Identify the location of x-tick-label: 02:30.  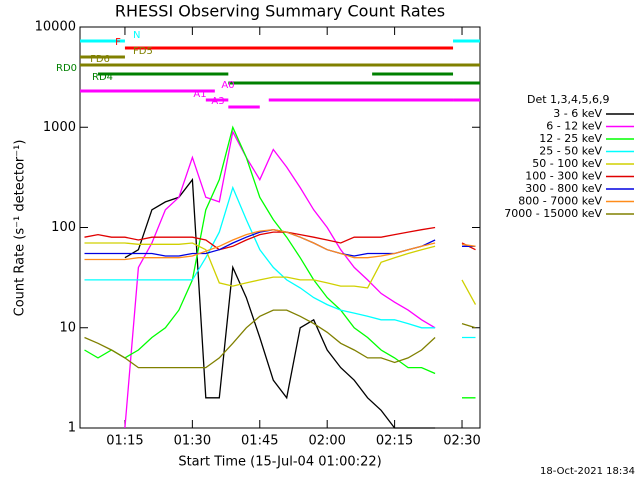
(461, 441).